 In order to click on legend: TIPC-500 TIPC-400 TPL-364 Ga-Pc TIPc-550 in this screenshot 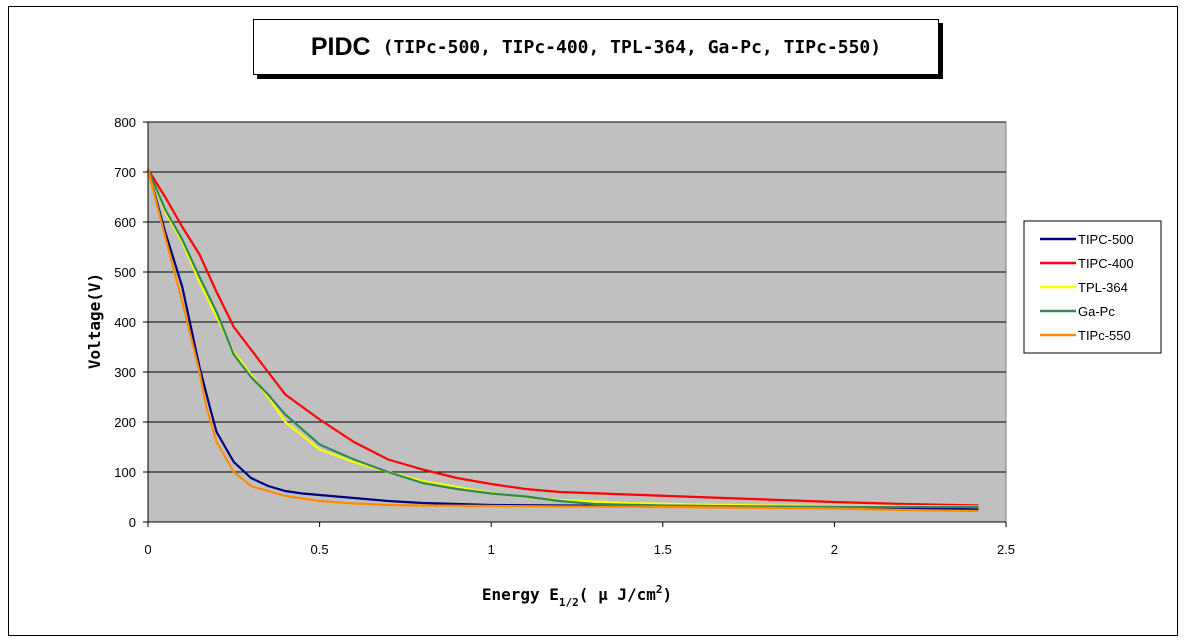, I will do `click(1092, 287)`.